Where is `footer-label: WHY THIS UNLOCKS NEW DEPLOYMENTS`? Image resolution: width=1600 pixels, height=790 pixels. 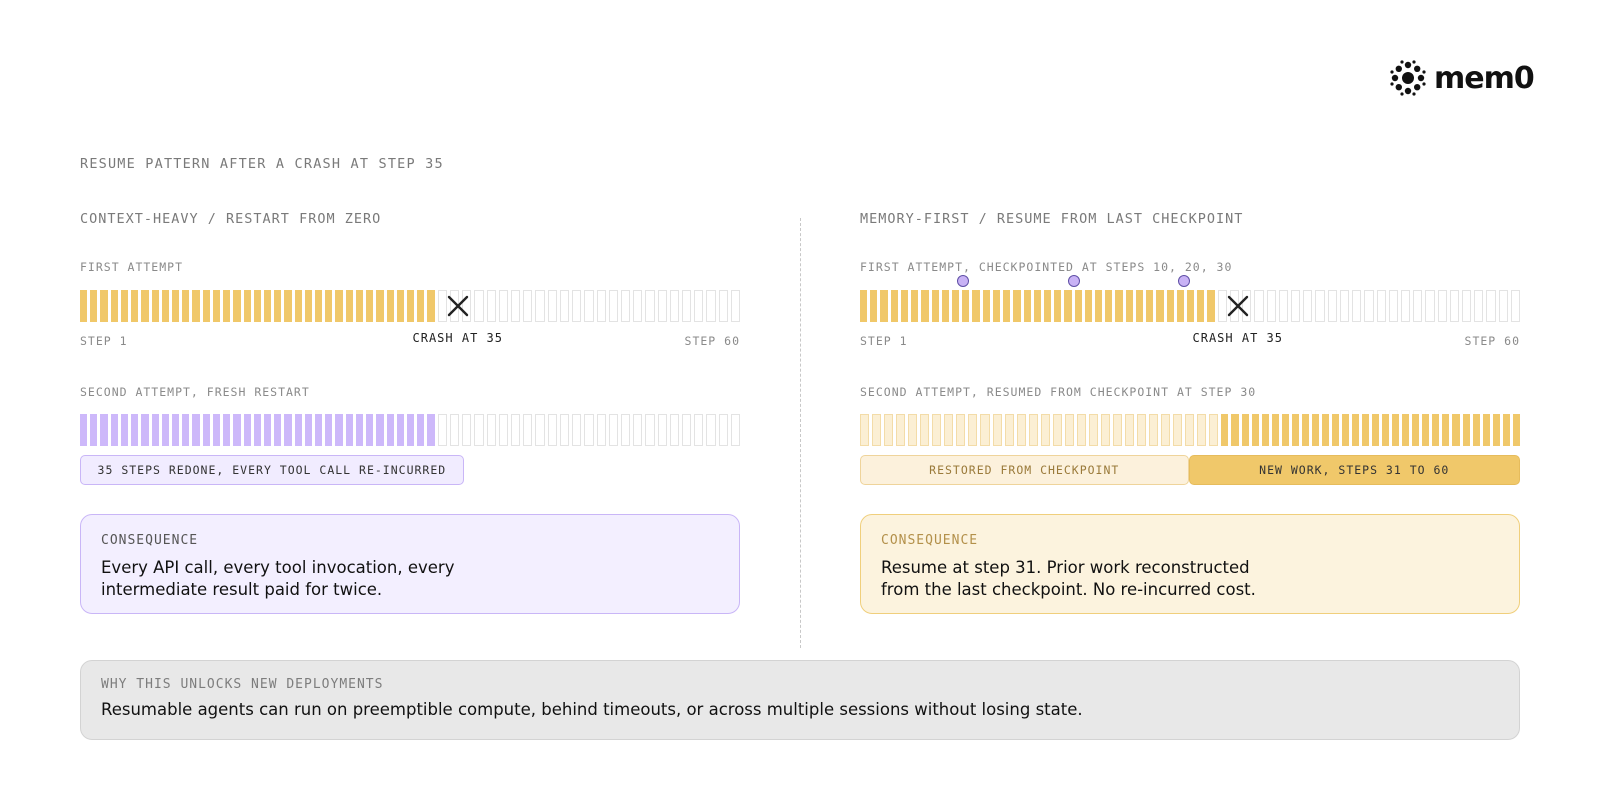 footer-label: WHY THIS UNLOCKS NEW DEPLOYMENTS is located at coordinates (242, 684).